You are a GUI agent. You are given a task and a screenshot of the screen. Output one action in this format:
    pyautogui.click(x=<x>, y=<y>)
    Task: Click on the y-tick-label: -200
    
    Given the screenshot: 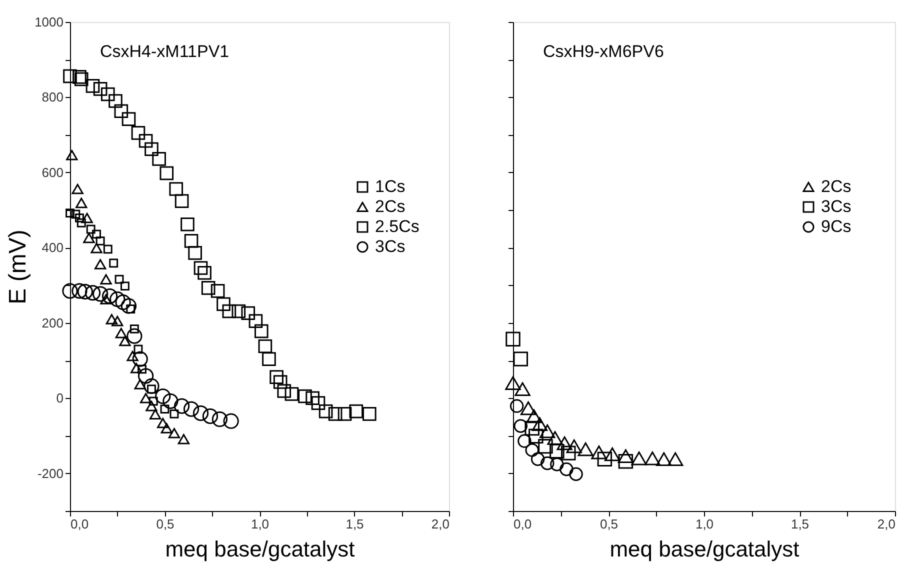 What is the action you would take?
    pyautogui.click(x=50, y=473)
    